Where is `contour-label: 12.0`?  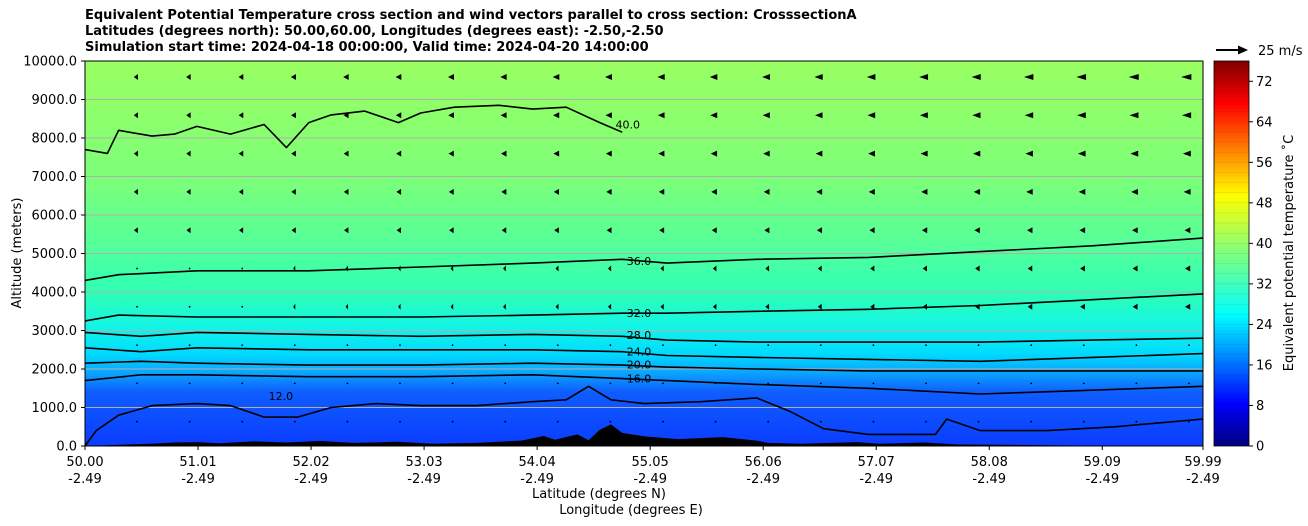
contour-label: 12.0 is located at coordinates (281, 396).